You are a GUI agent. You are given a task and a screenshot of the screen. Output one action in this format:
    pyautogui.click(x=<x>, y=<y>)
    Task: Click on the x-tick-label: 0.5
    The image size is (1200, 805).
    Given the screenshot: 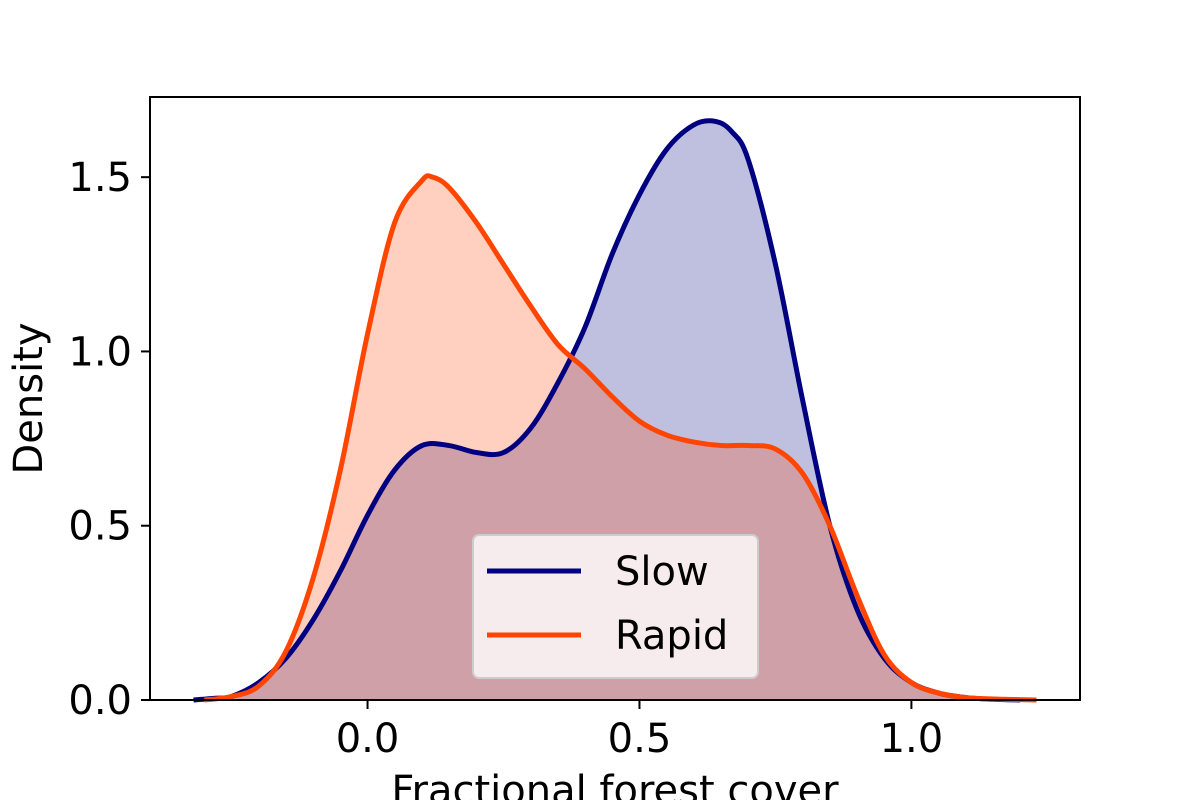 What is the action you would take?
    pyautogui.click(x=640, y=739)
    